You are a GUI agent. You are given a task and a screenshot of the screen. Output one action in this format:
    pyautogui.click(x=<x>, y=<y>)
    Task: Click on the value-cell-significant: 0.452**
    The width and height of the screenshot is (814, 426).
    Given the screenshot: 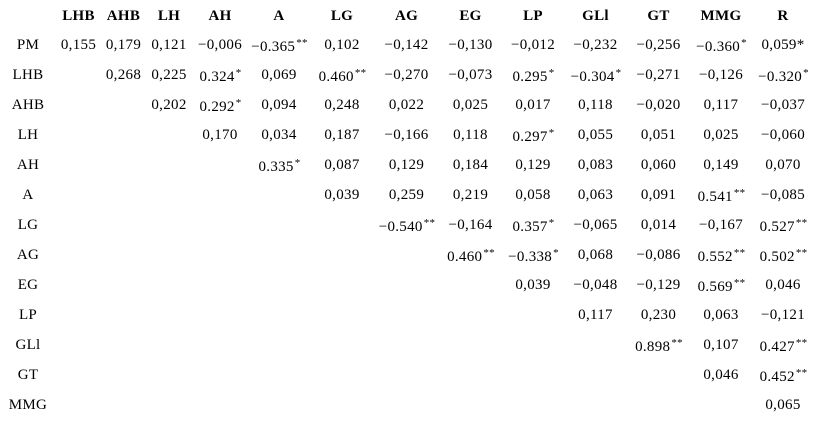 What is the action you would take?
    pyautogui.click(x=783, y=375)
    